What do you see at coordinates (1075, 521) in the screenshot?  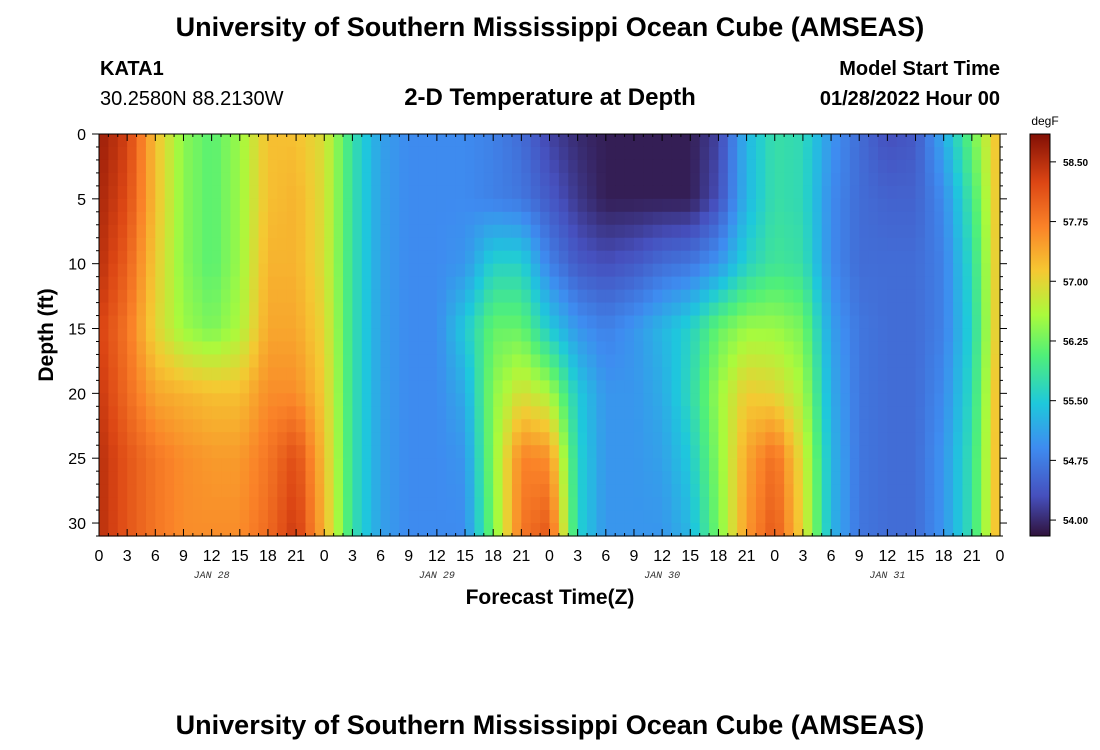 I see `colorbar-tick-label: 54.00` at bounding box center [1075, 521].